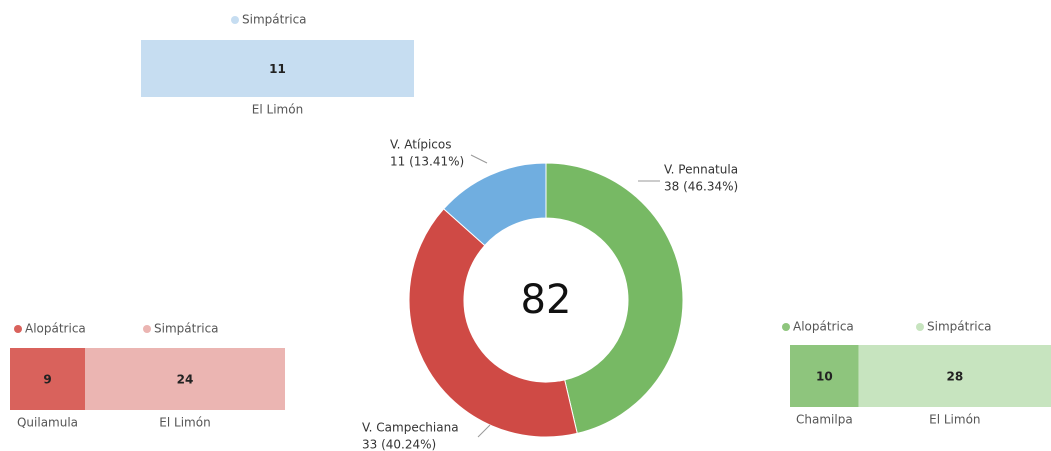 This screenshot has height=451, width=1051. I want to click on value-label: 11, so click(277, 69).